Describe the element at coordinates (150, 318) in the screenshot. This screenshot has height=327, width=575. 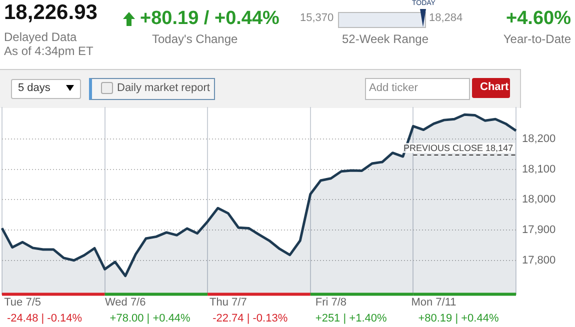
I see `text: +78.00 | +0.44%` at that location.